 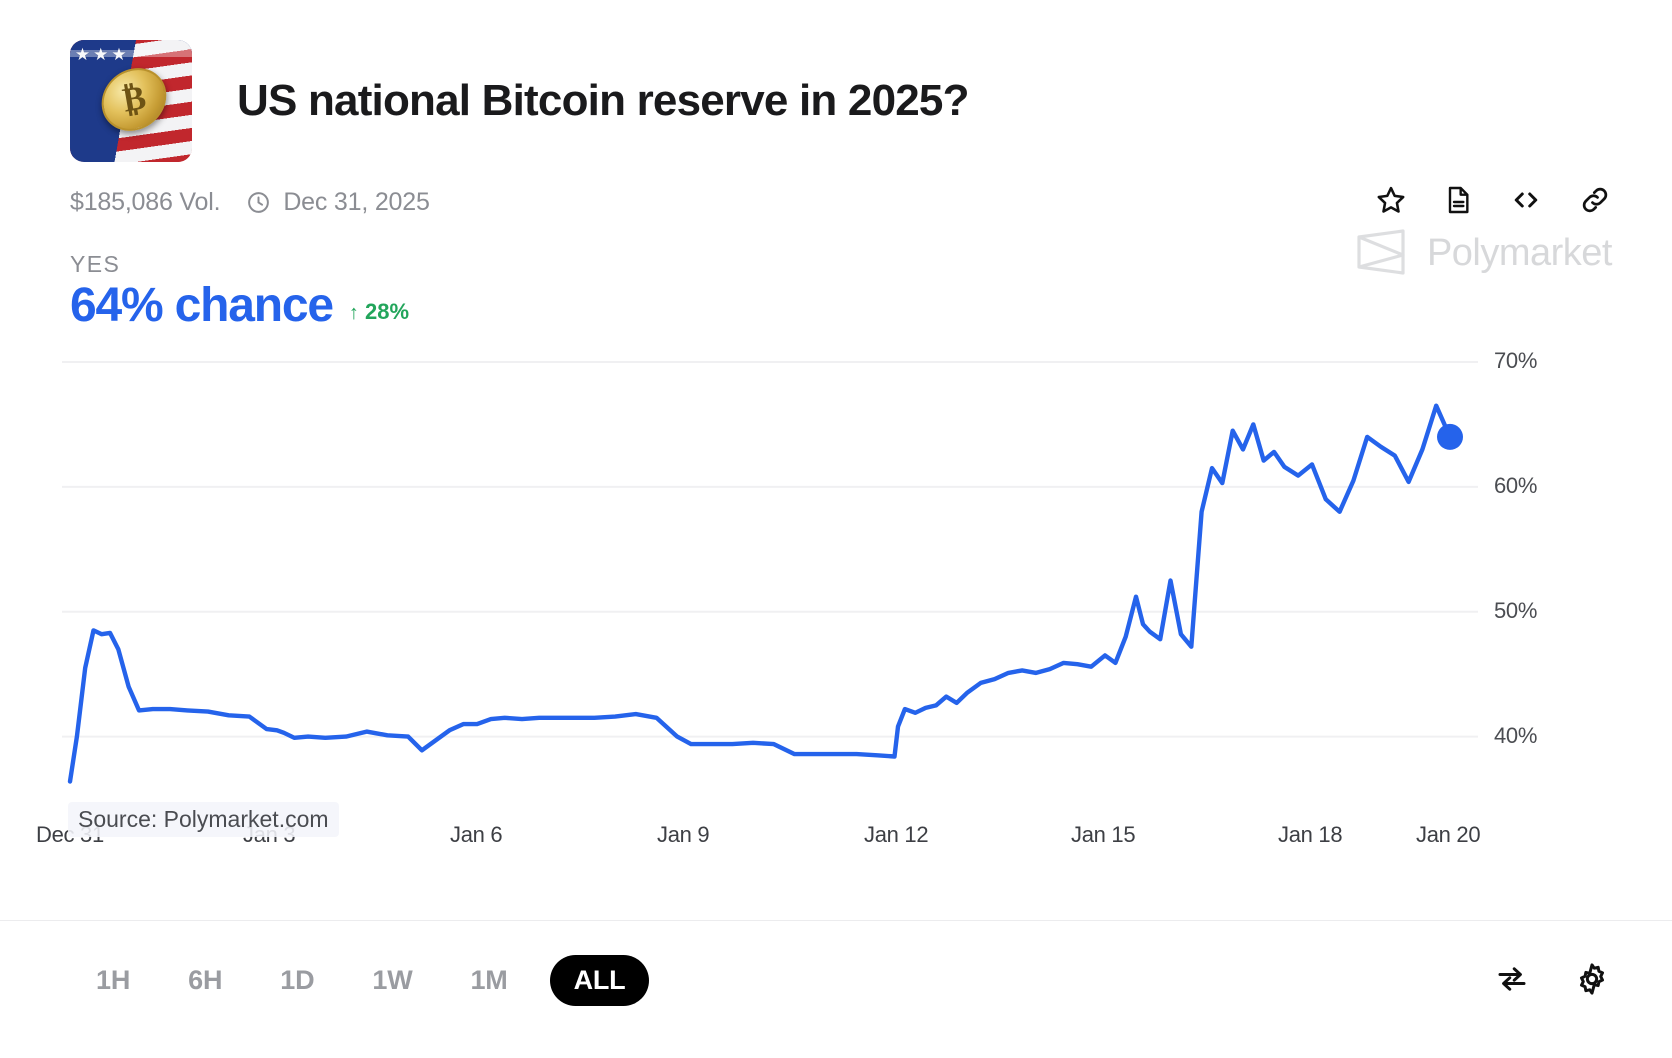 I want to click on chart-footer: 1H 6H 1D 1W 1M ALL, so click(x=836, y=989).